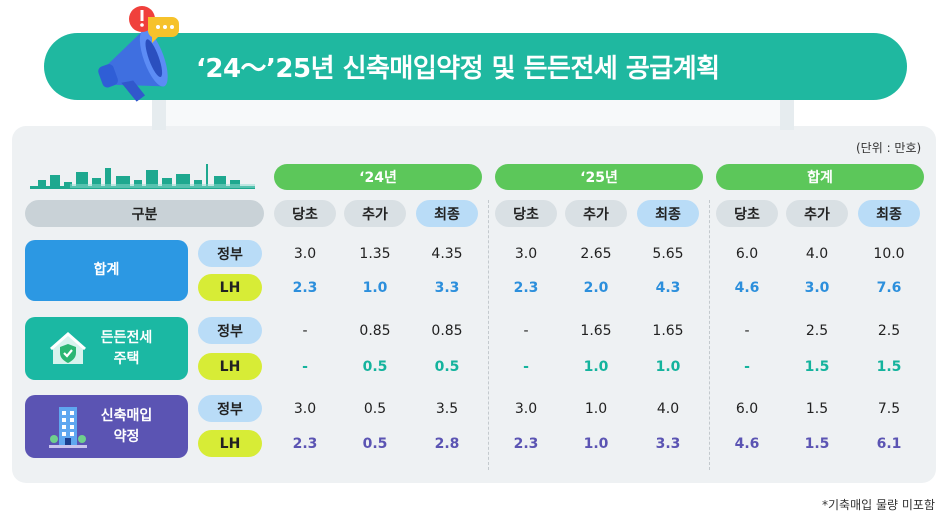 Image resolution: width=948 pixels, height=521 pixels. What do you see at coordinates (889, 148) in the screenshot?
I see `unit-label: (단위 : 만호)` at bounding box center [889, 148].